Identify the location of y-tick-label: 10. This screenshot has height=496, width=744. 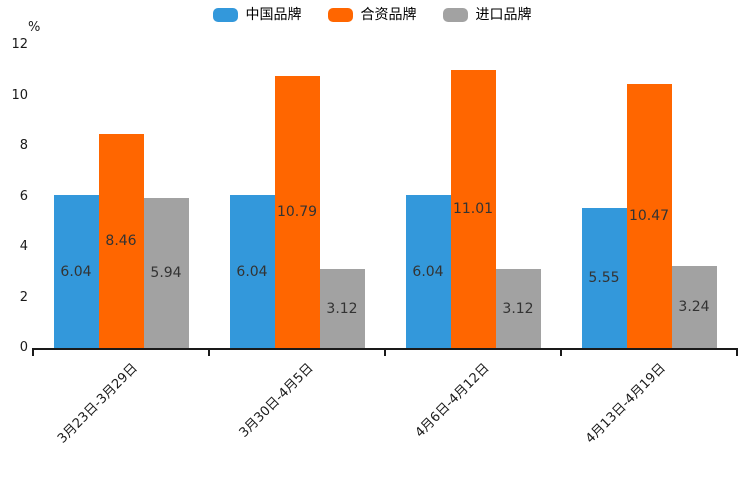
(19, 95).